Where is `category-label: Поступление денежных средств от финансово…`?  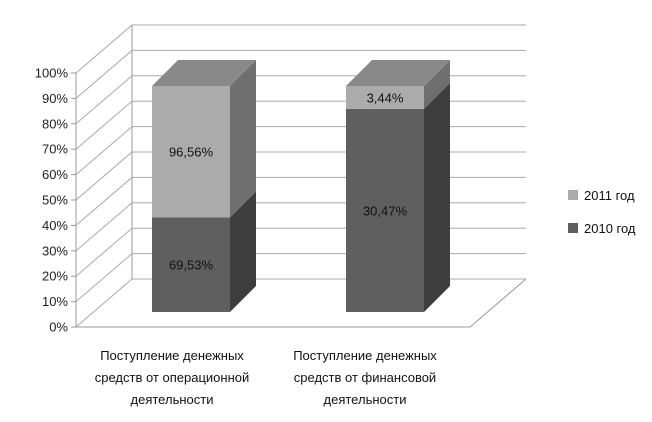 category-label: Поступление денежных средств от финансово… is located at coordinates (365, 377).